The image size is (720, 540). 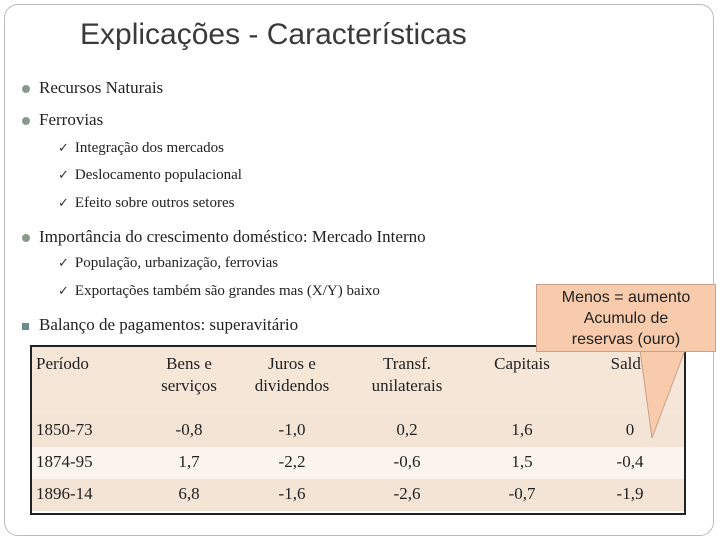 I want to click on table-cell: 1,6, so click(x=522, y=429).